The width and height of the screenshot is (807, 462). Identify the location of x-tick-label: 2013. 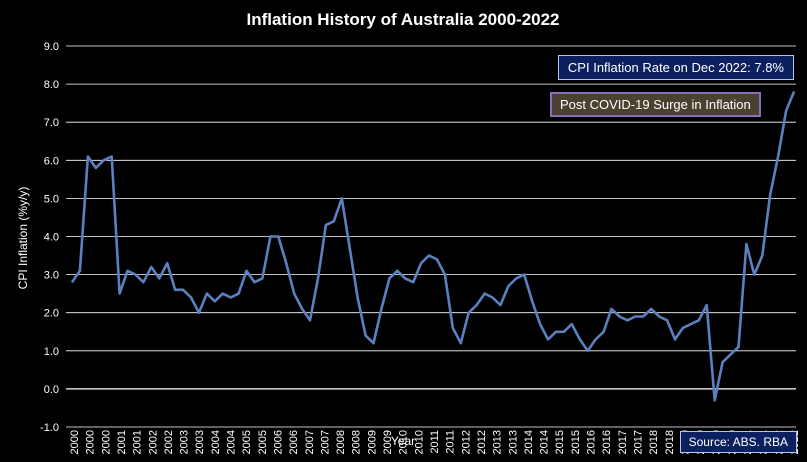
(513, 442).